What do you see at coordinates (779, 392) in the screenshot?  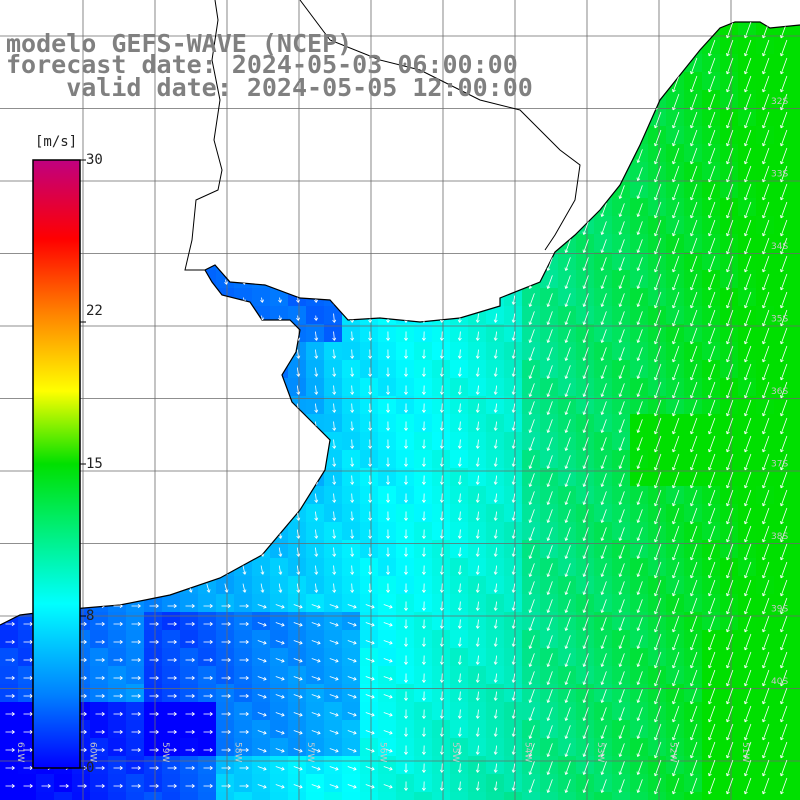 I see `latitude-label: 36S` at bounding box center [779, 392].